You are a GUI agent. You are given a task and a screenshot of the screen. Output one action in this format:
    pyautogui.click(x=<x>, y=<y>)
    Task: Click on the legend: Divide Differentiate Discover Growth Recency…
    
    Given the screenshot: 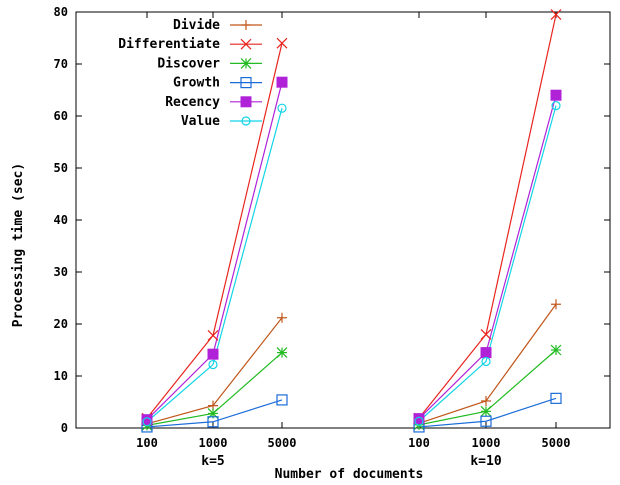 What is the action you would take?
    pyautogui.click(x=190, y=73)
    